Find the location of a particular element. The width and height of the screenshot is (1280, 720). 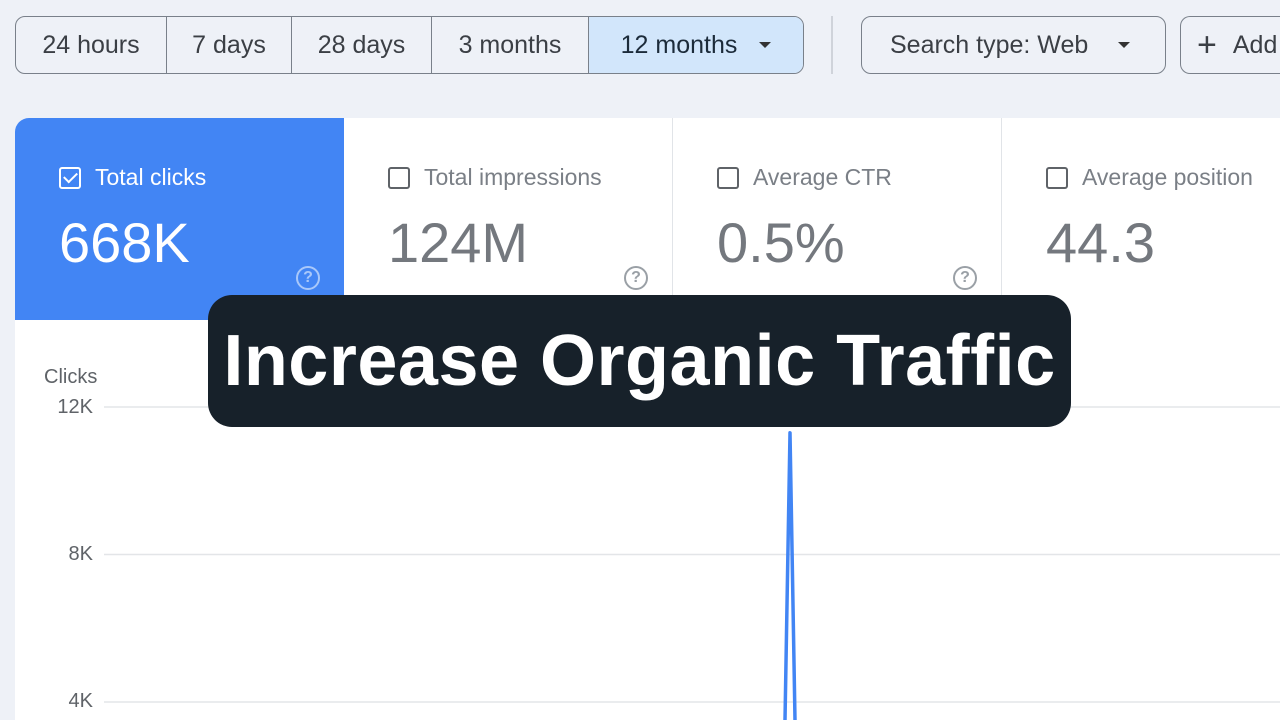

range-24-hours-button: 24 hours is located at coordinates (91, 45).